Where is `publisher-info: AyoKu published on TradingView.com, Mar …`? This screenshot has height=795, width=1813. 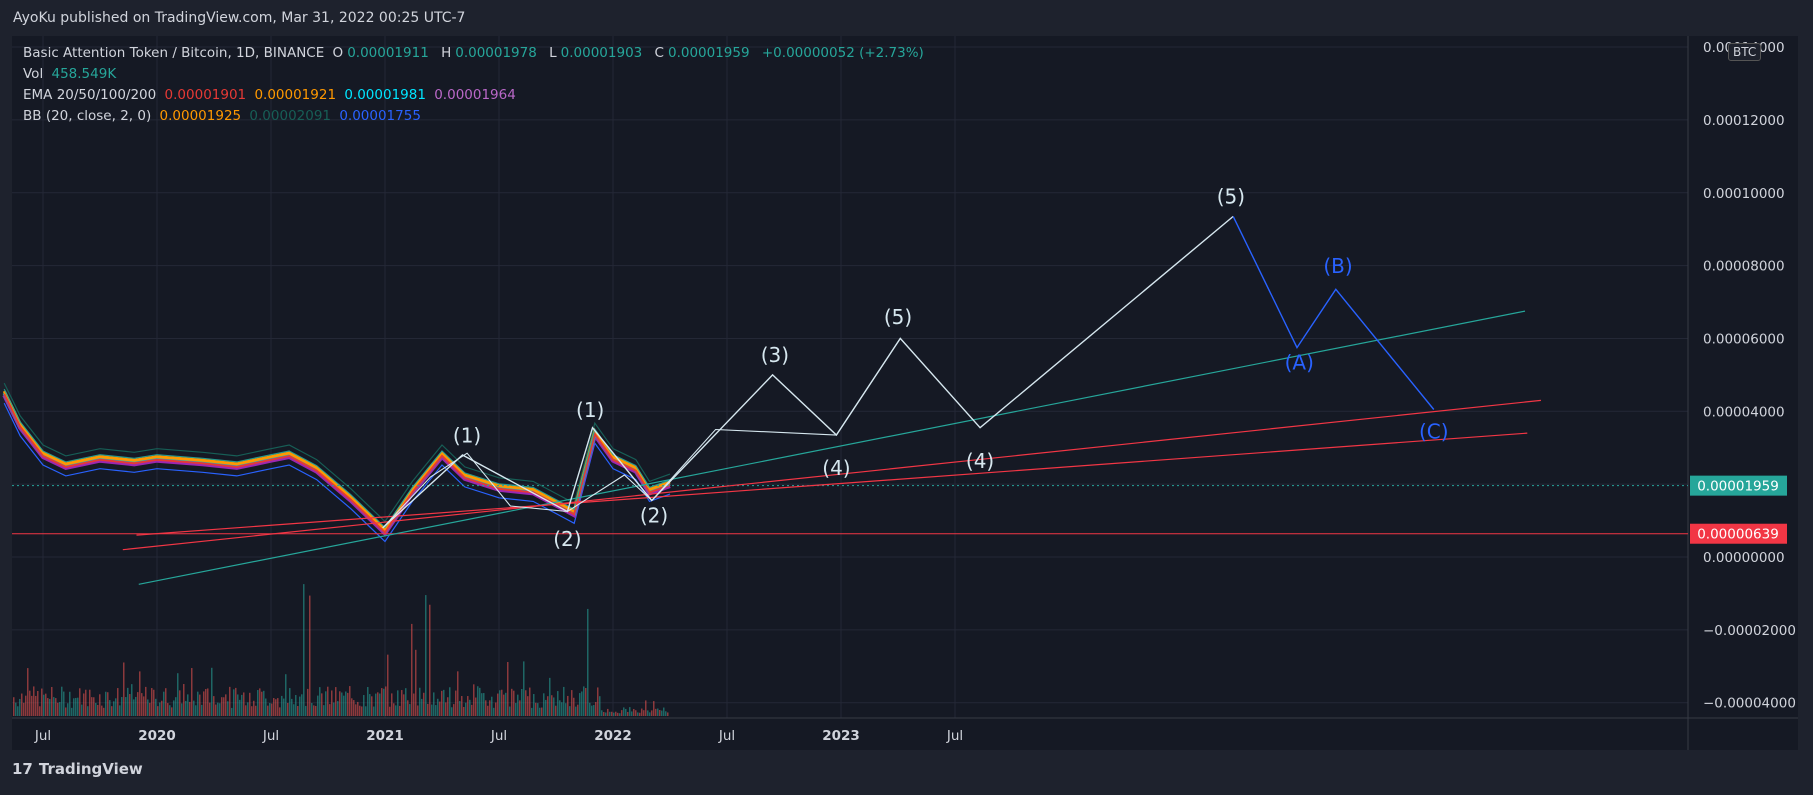
publisher-info: AyoKu published on TradingView.com, Mar … is located at coordinates (239, 18).